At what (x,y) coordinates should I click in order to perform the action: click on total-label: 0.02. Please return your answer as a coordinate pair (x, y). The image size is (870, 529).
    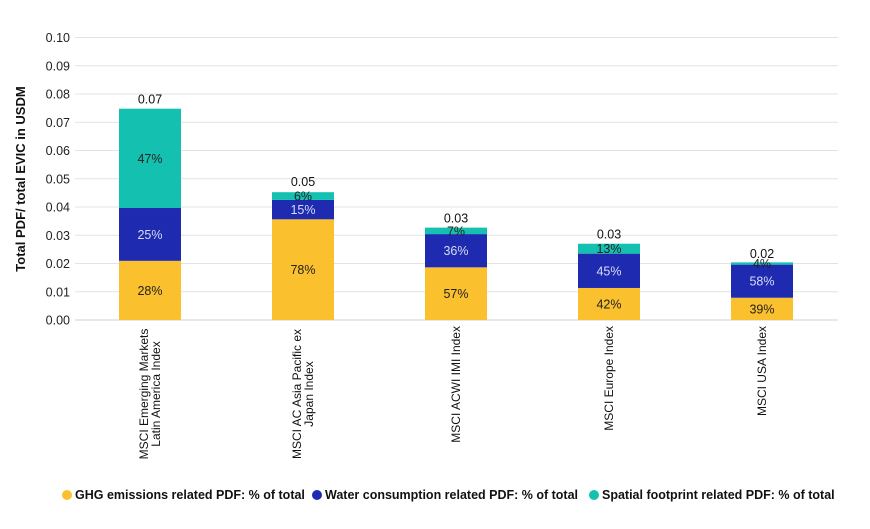
    Looking at the image, I should click on (762, 254).